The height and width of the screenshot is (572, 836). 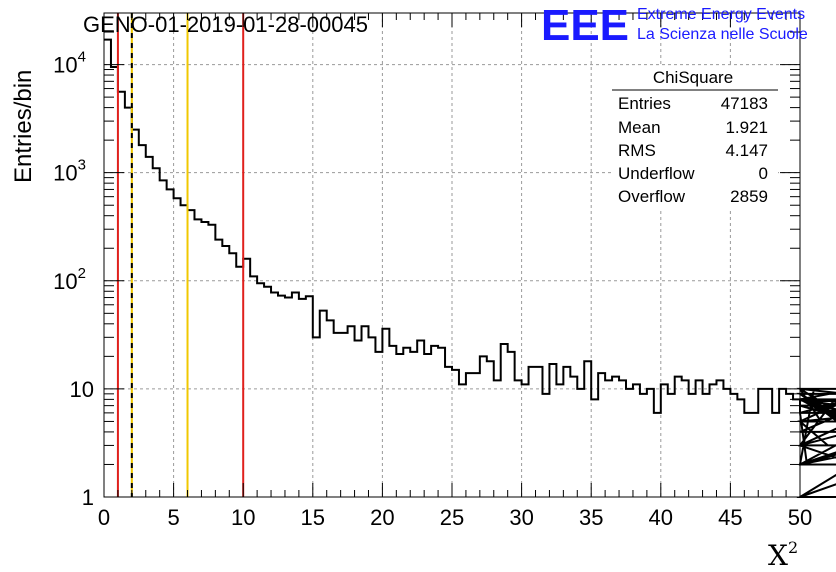 I want to click on x-tick-labels: 0 5 10 15 20 25 30 35 40 45 50, so click(x=455, y=517).